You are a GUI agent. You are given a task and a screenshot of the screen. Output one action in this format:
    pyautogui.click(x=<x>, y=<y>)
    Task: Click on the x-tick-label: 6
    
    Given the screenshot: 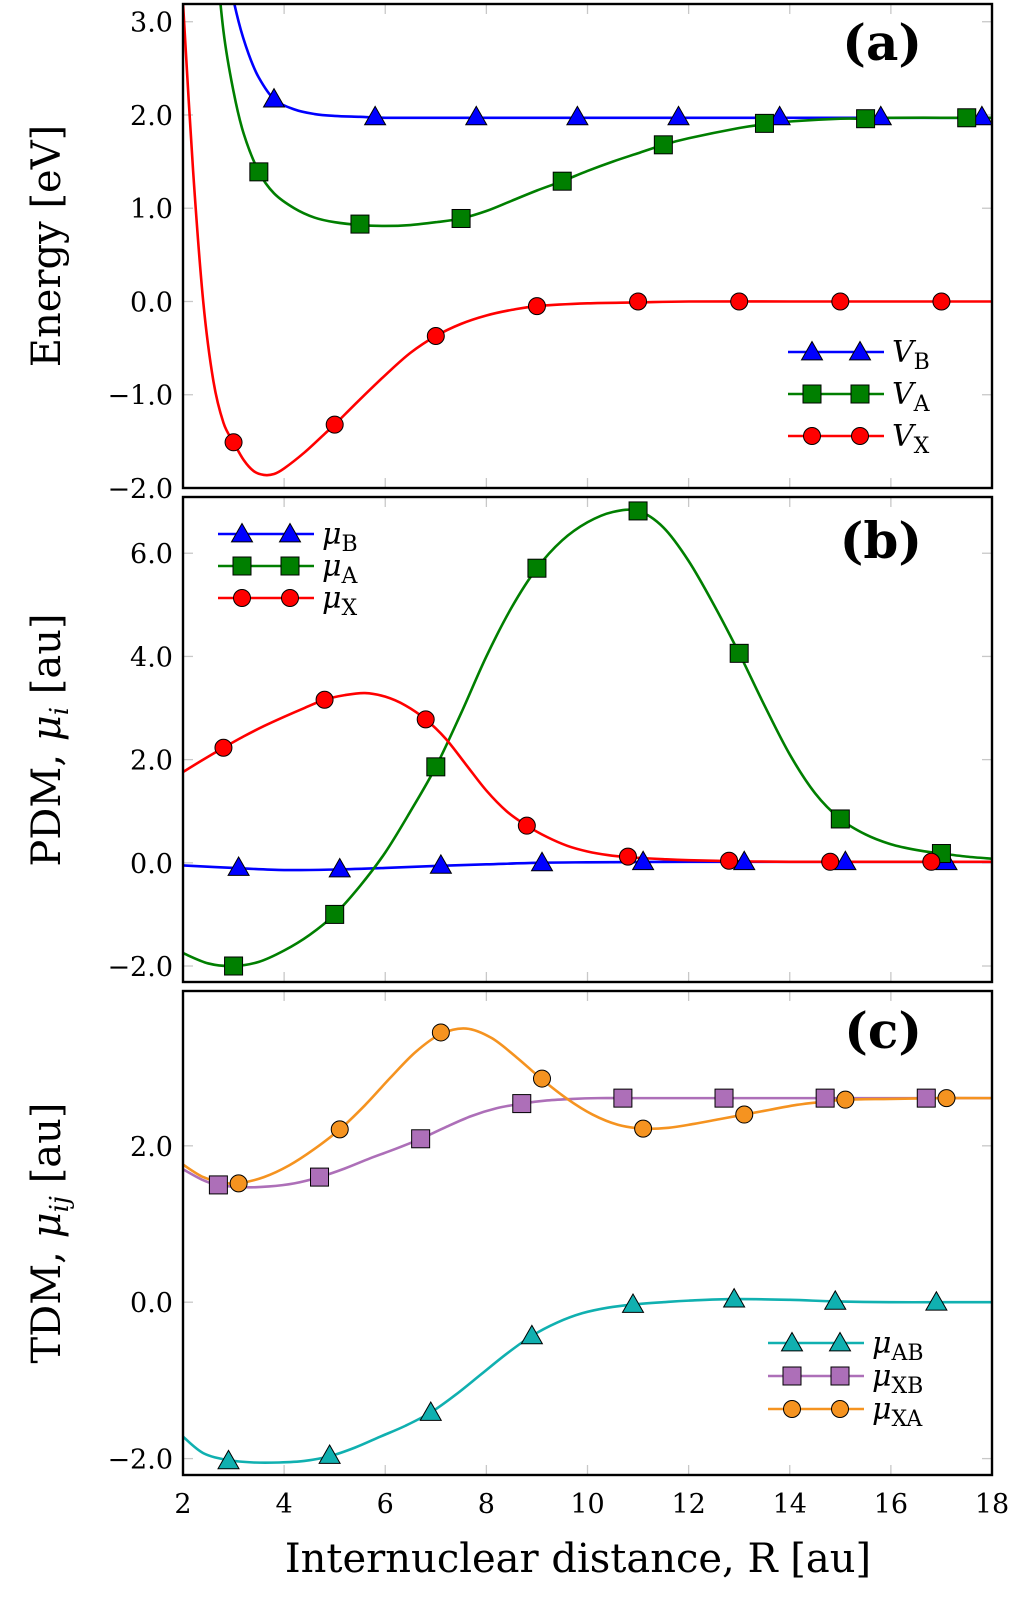 What is the action you would take?
    pyautogui.click(x=385, y=1504)
    